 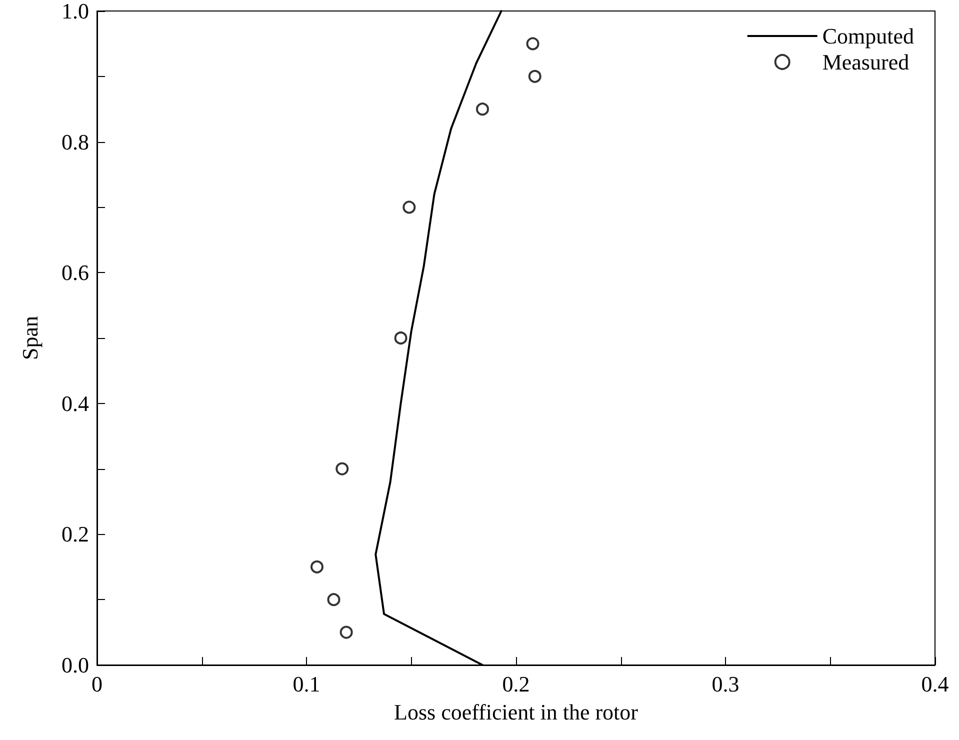 What do you see at coordinates (516, 684) in the screenshot?
I see `x-tick-label: 0.2` at bounding box center [516, 684].